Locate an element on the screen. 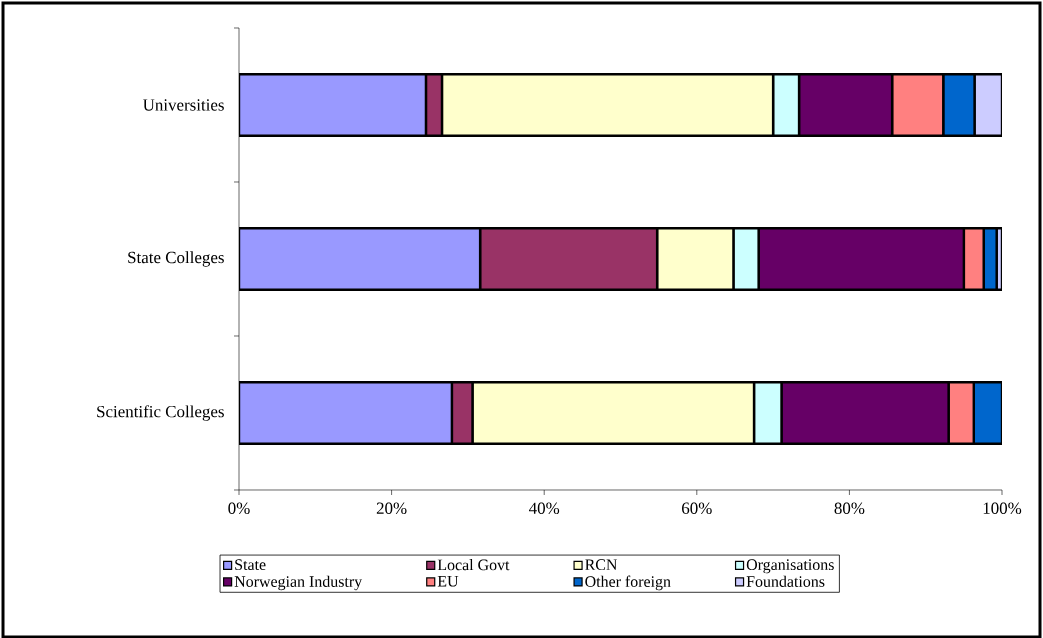 The height and width of the screenshot is (638, 1043). x-tick-label: 100% is located at coordinates (1002, 508).